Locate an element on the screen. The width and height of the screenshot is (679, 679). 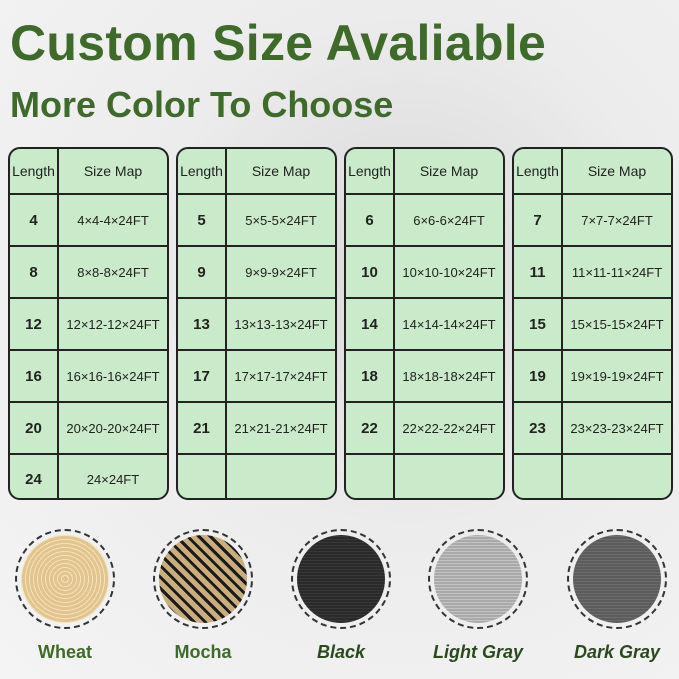
length-cell: 11 is located at coordinates (538, 272).